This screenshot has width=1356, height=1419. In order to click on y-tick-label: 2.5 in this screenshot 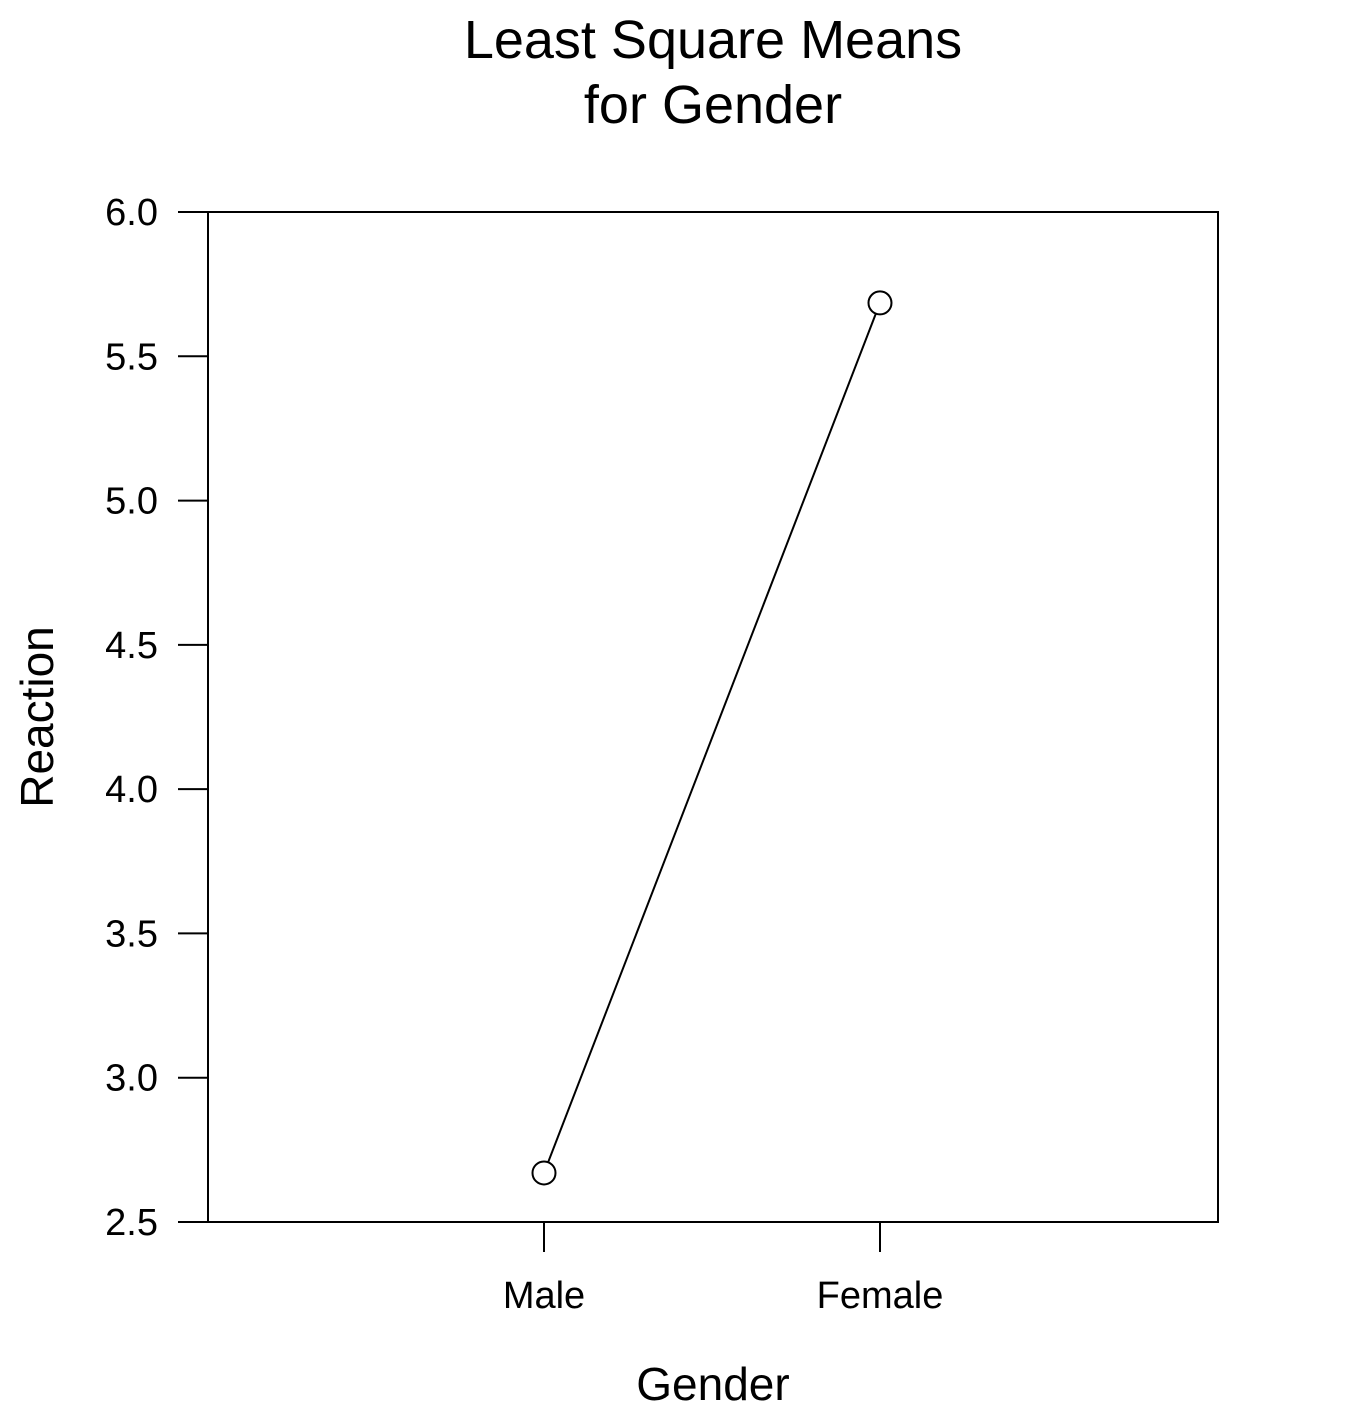, I will do `click(131, 1223)`.